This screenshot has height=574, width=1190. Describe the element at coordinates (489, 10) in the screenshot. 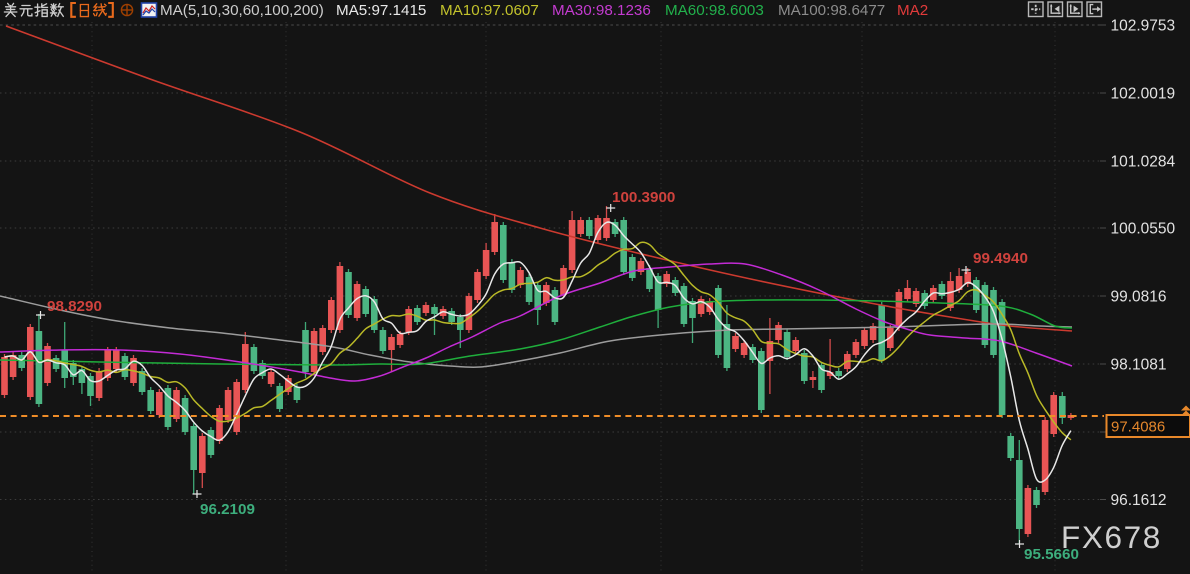

I see `svg-text: MA10:97.0607` at that location.